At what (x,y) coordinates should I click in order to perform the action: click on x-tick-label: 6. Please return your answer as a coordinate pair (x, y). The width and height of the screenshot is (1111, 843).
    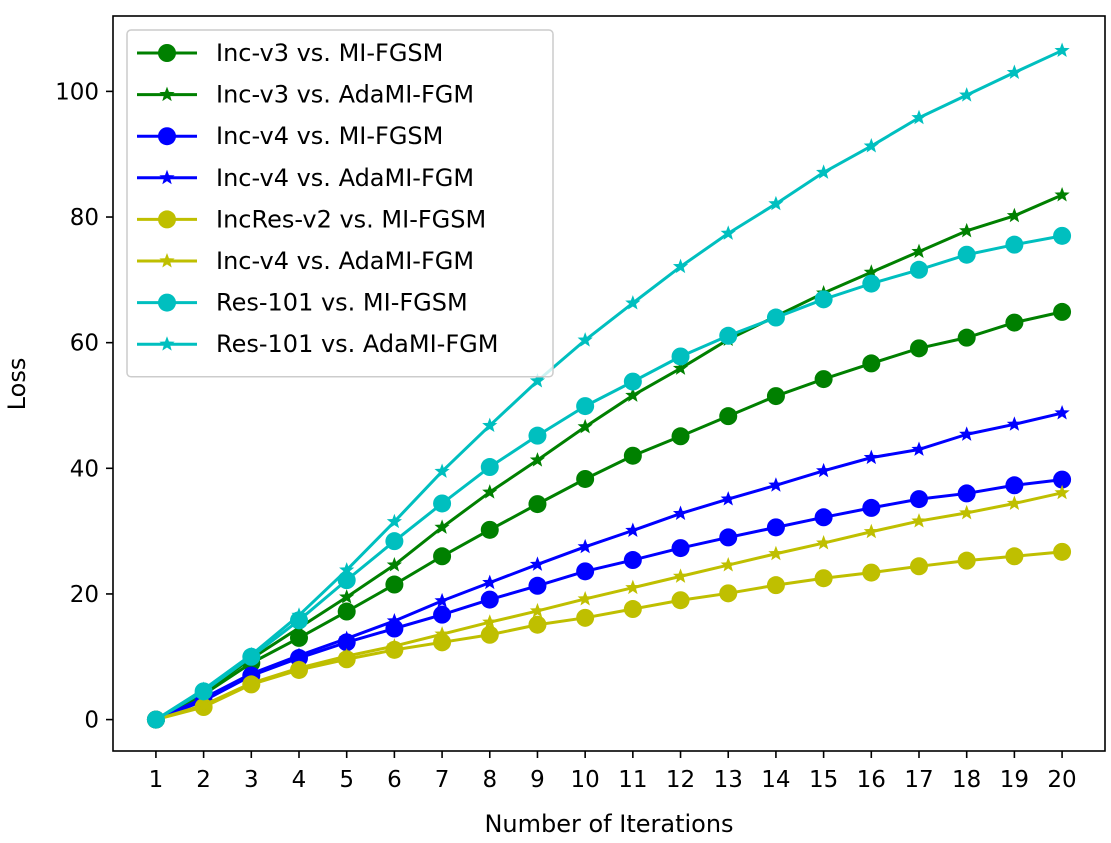
    Looking at the image, I should click on (394, 780).